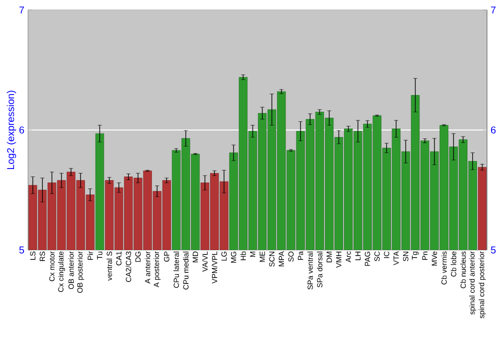  Describe the element at coordinates (493, 250) in the screenshot. I see `y2-tick-label: 5` at that location.